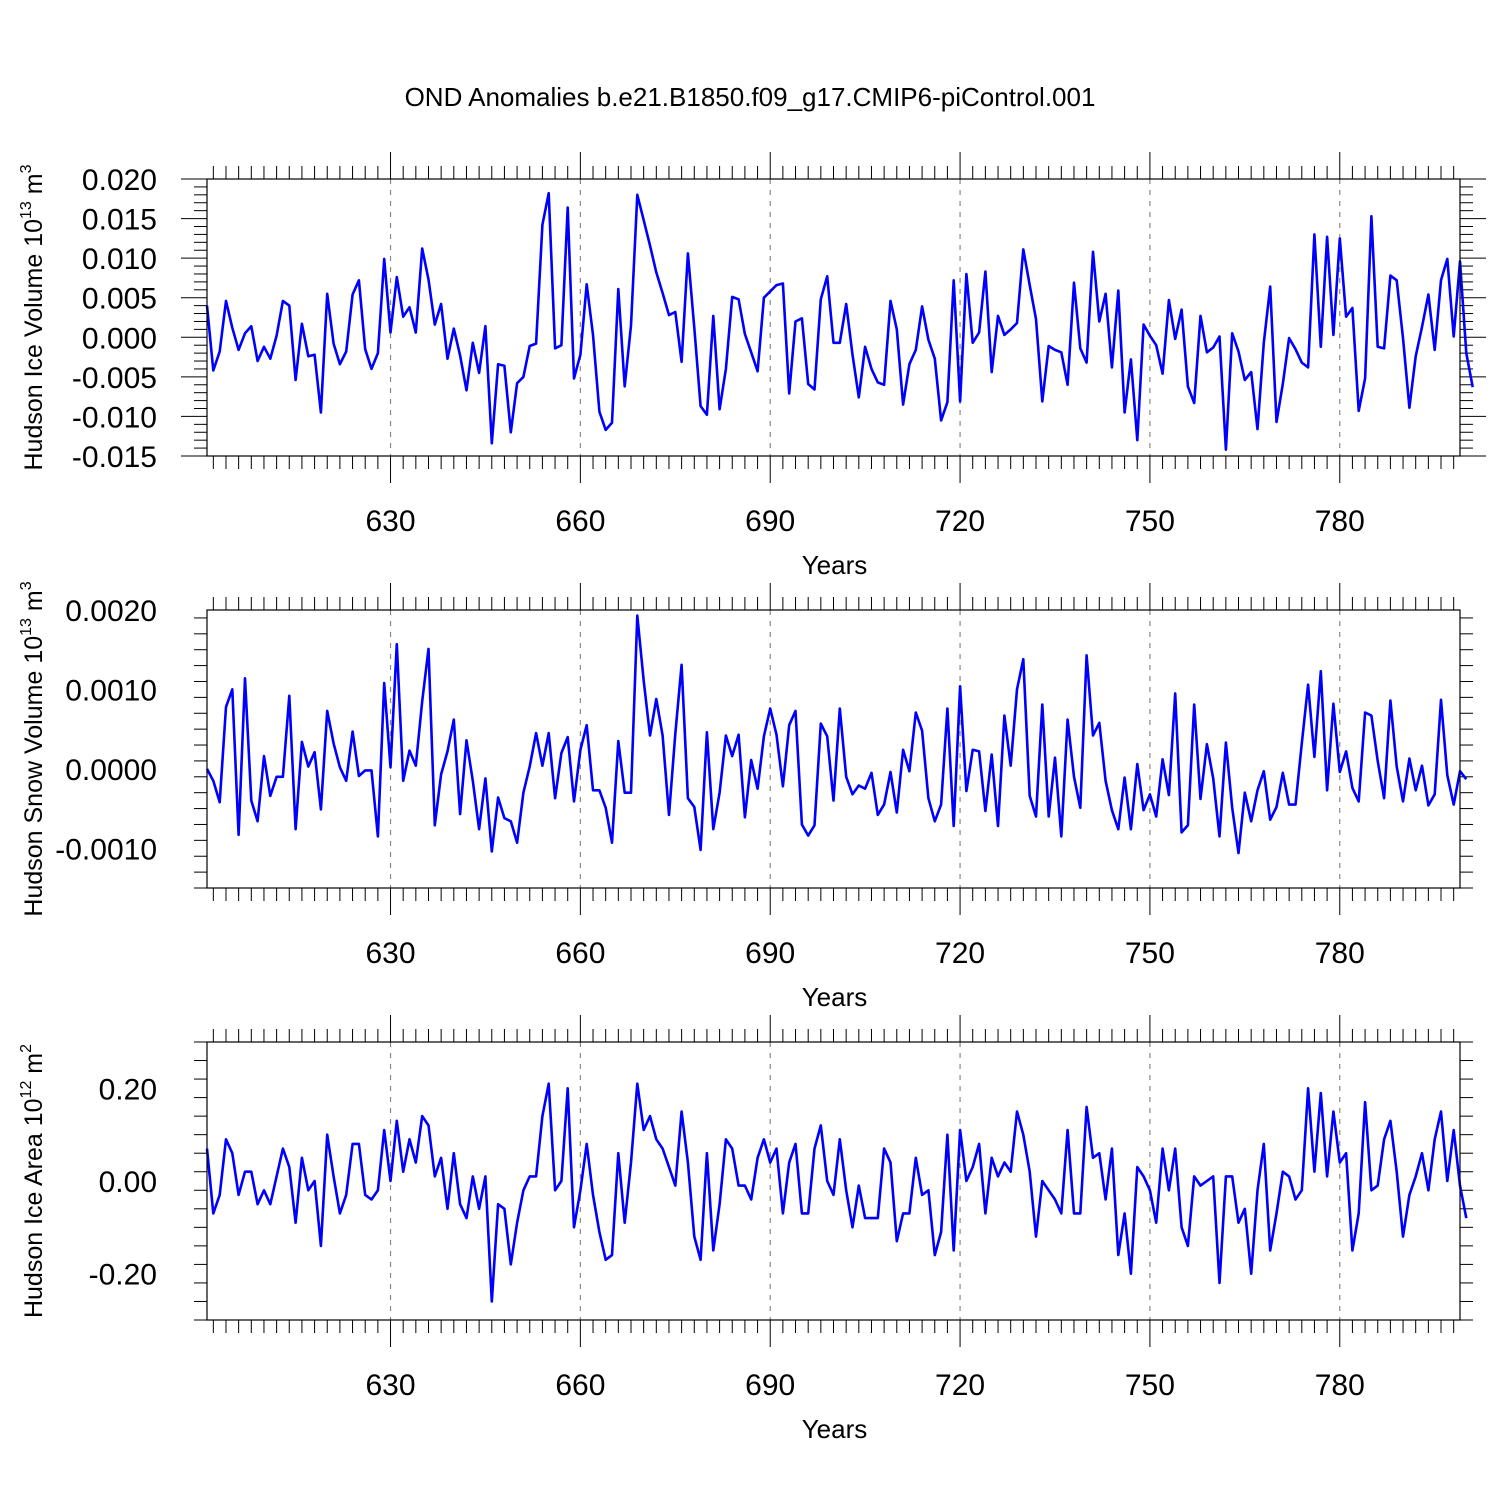 Image resolution: width=1500 pixels, height=1500 pixels. Describe the element at coordinates (34, 776) in the screenshot. I see `y-label-main: Hudson Snow Volume 10` at that location.